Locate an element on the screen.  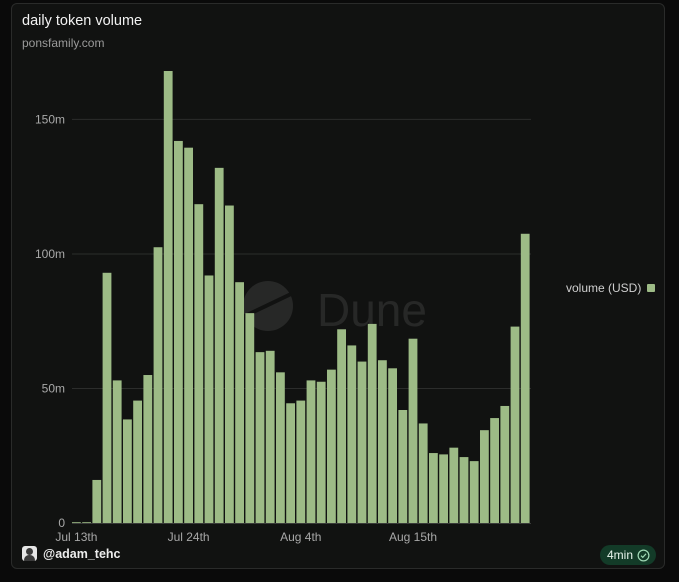
freshness-badge: 4min is located at coordinates (628, 555).